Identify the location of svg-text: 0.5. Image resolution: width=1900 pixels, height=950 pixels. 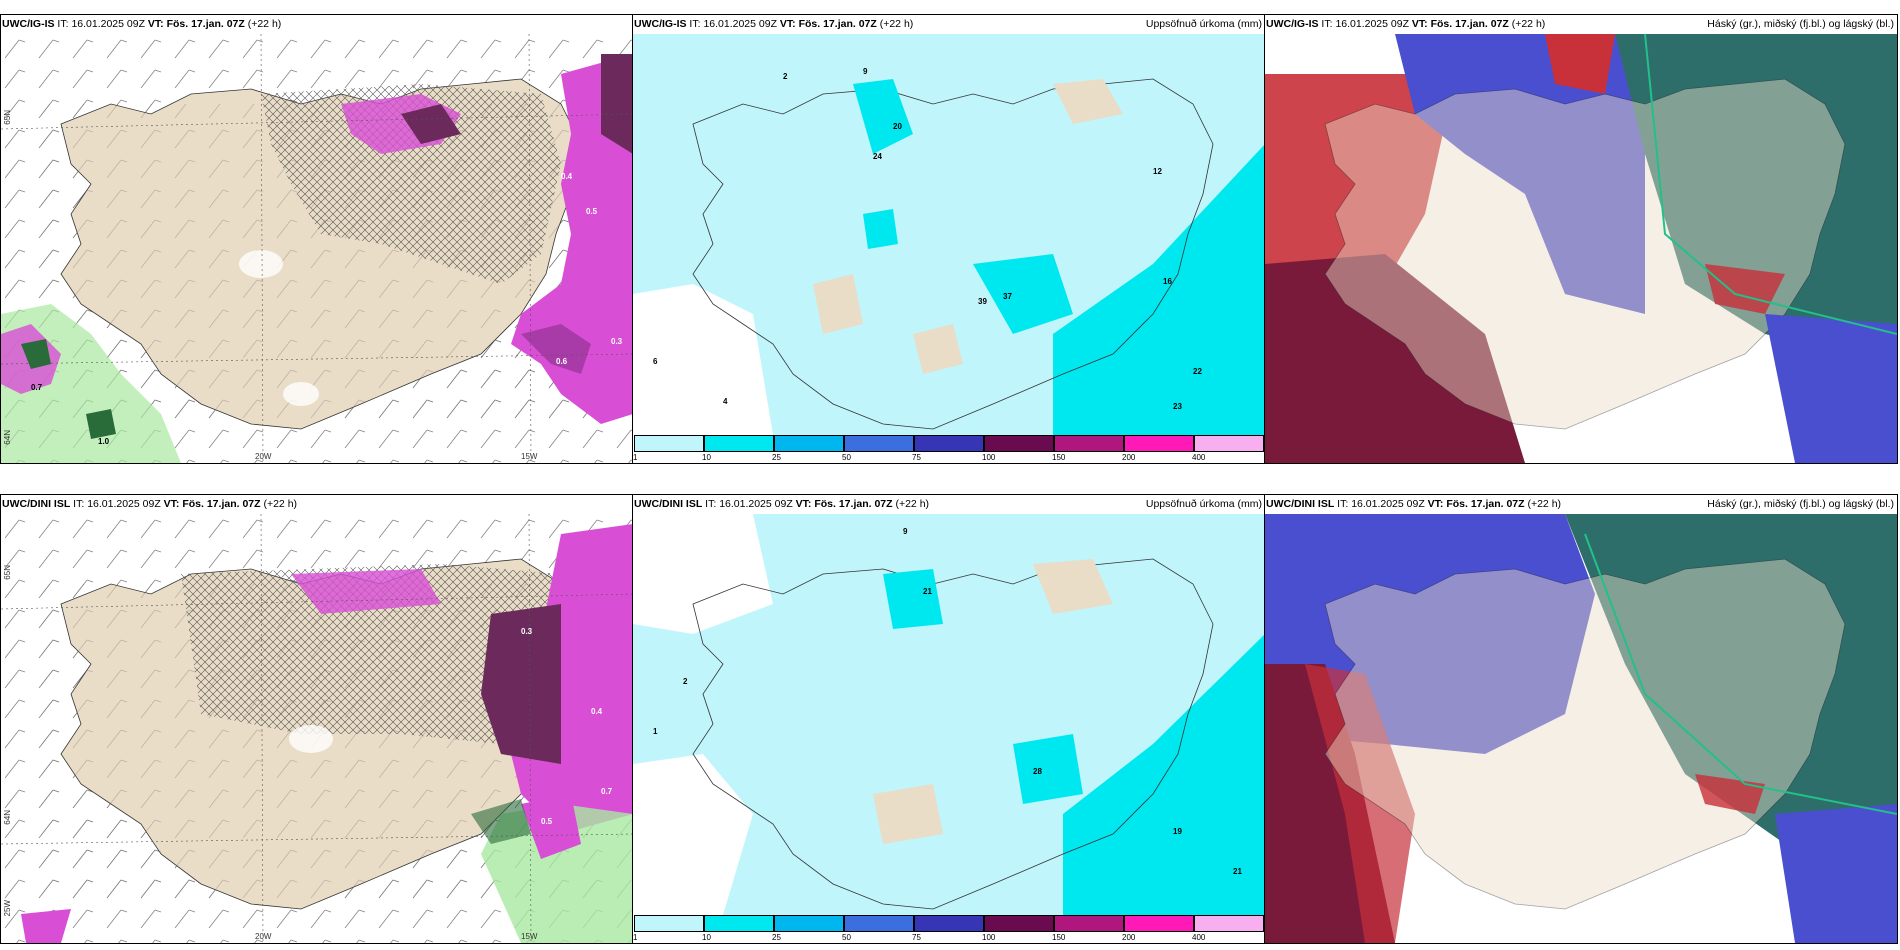
(547, 821).